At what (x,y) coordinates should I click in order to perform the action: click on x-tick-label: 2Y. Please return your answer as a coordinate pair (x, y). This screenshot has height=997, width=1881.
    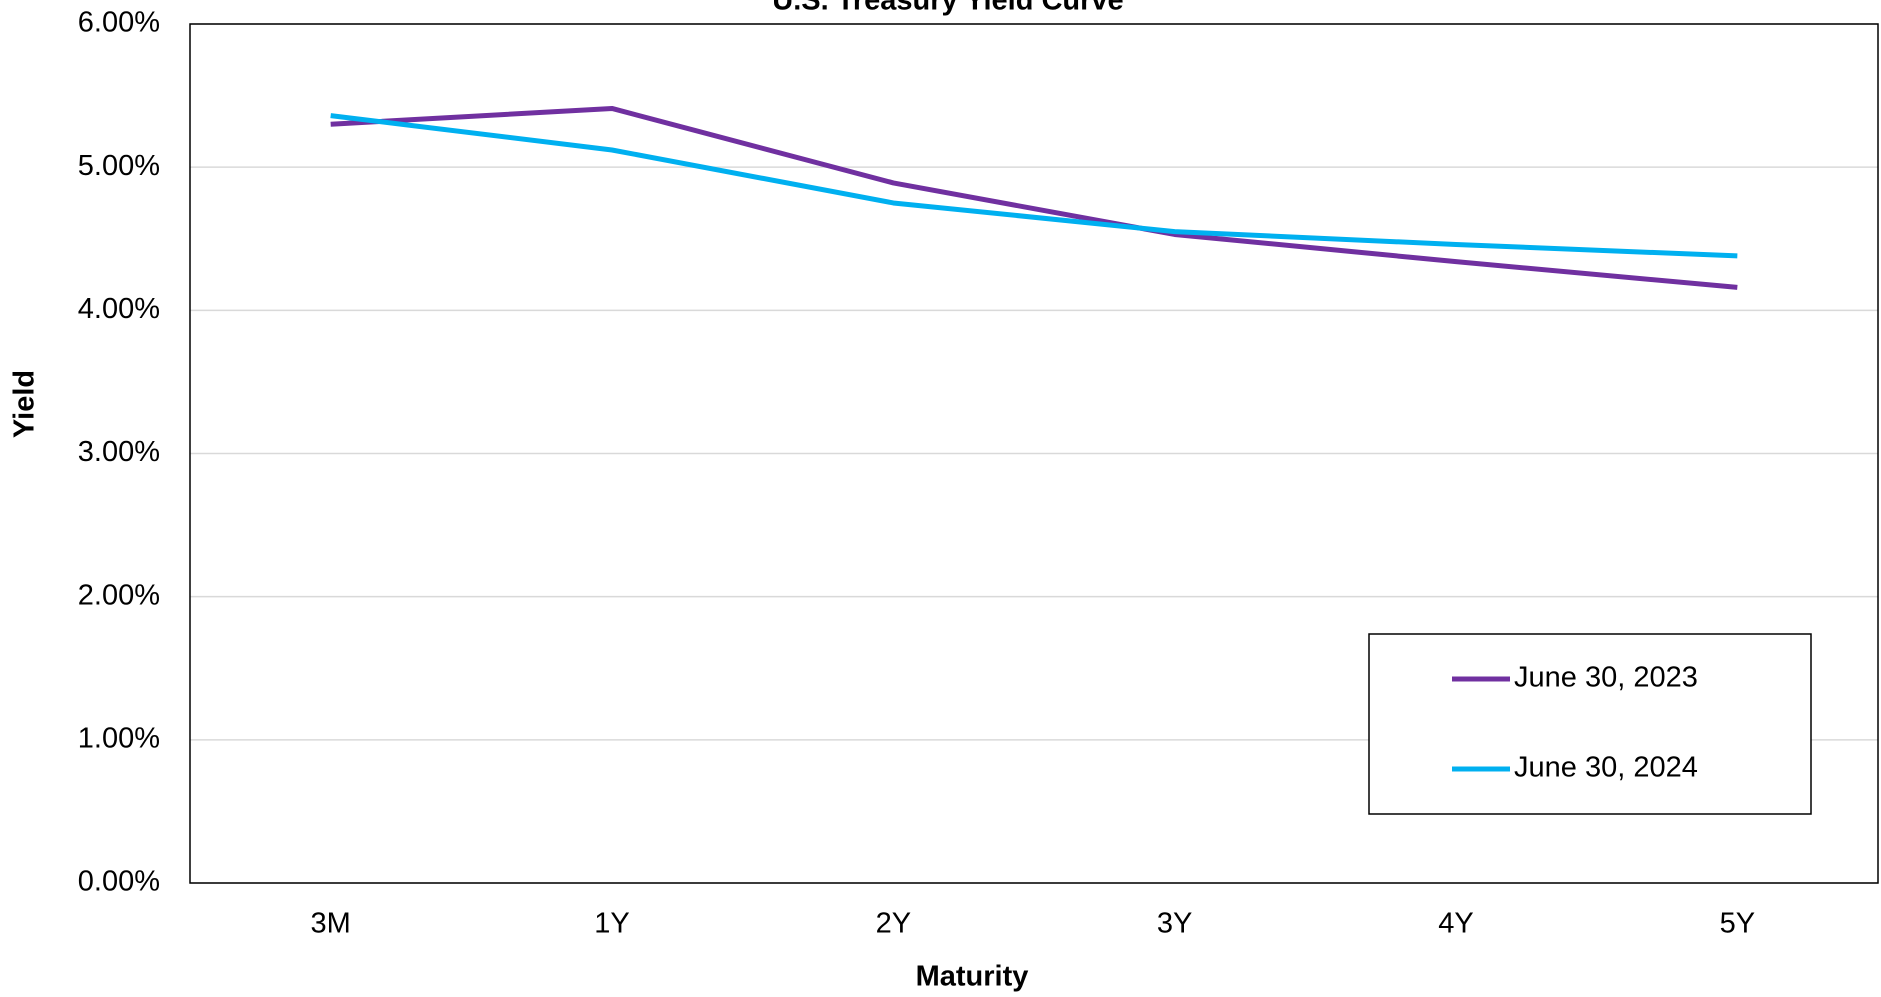
    Looking at the image, I should click on (893, 924).